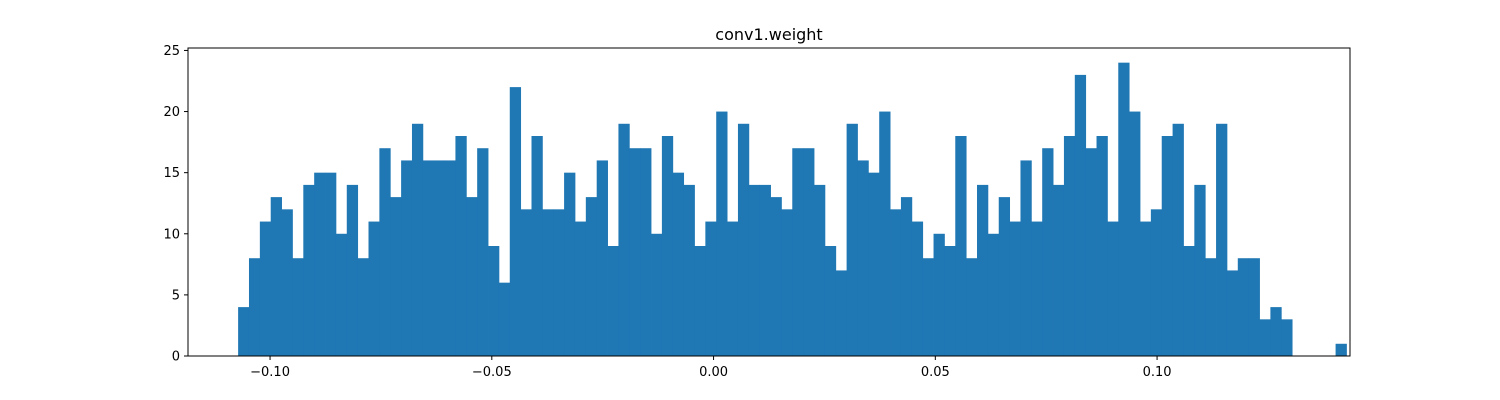  I want to click on x-tick-label: −0.10, so click(270, 372).